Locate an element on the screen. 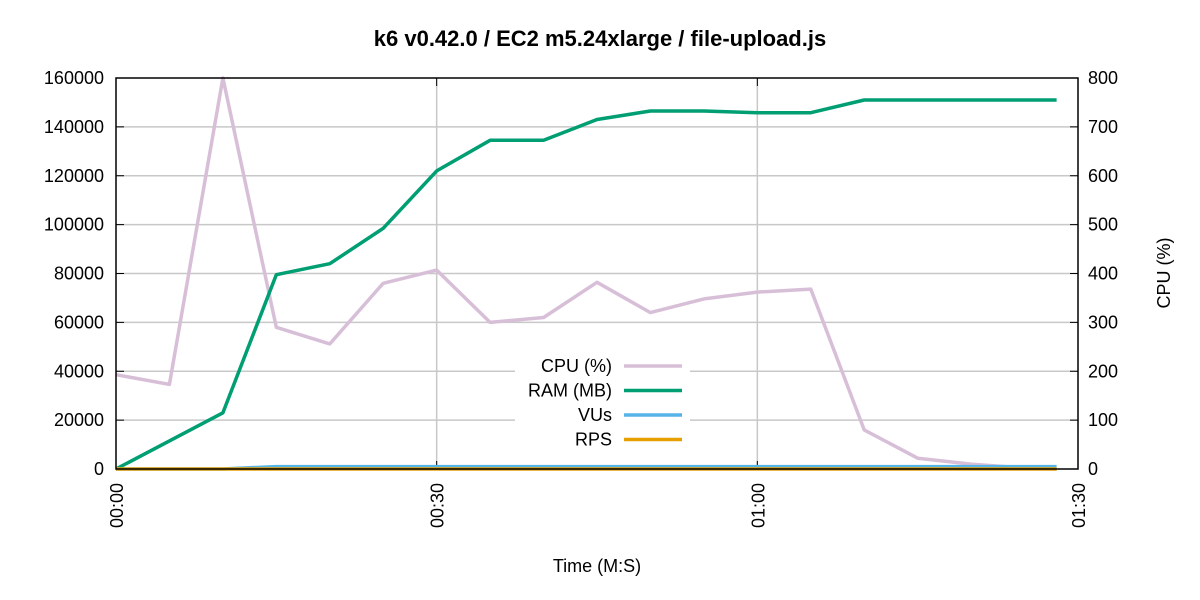 Image resolution: width=1200 pixels, height=600 pixels. y2-tick-label: 200 is located at coordinates (1103, 371).